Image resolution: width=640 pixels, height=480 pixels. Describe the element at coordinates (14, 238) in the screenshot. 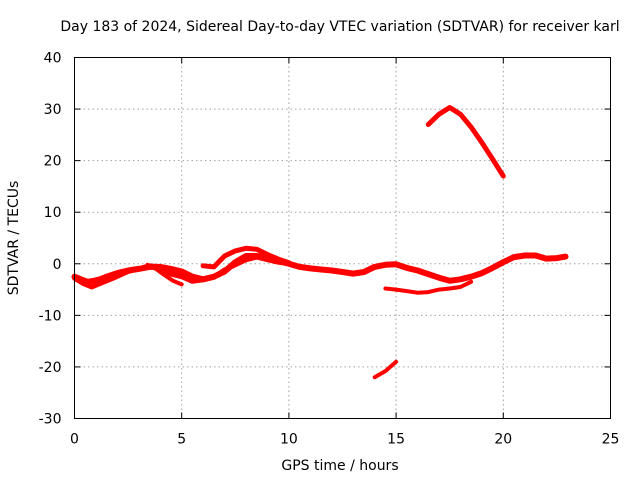

I see `y-axis-label: SDTVAR / TECUs` at that location.